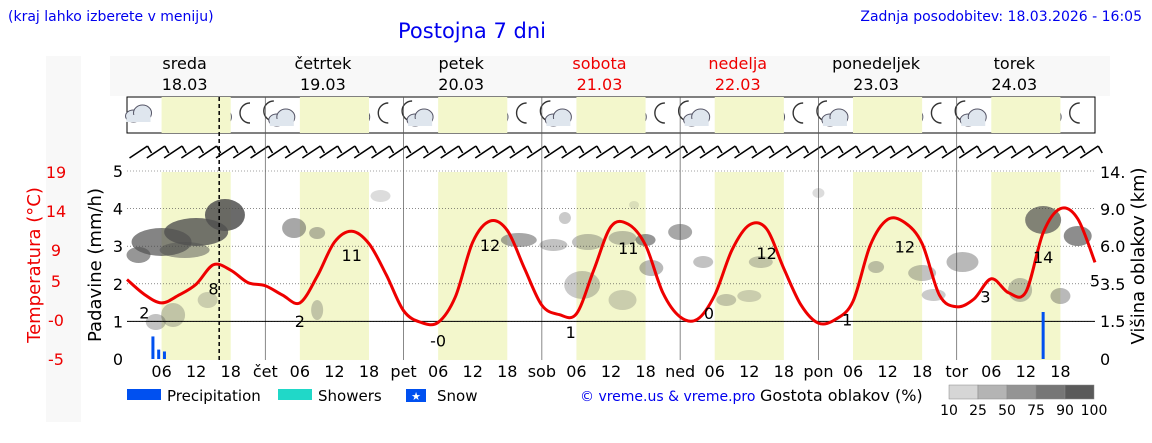 The height and width of the screenshot is (443, 1152). I want to click on cloud-density-scale: 10 25 50 75 90 100, so click(1023, 401).